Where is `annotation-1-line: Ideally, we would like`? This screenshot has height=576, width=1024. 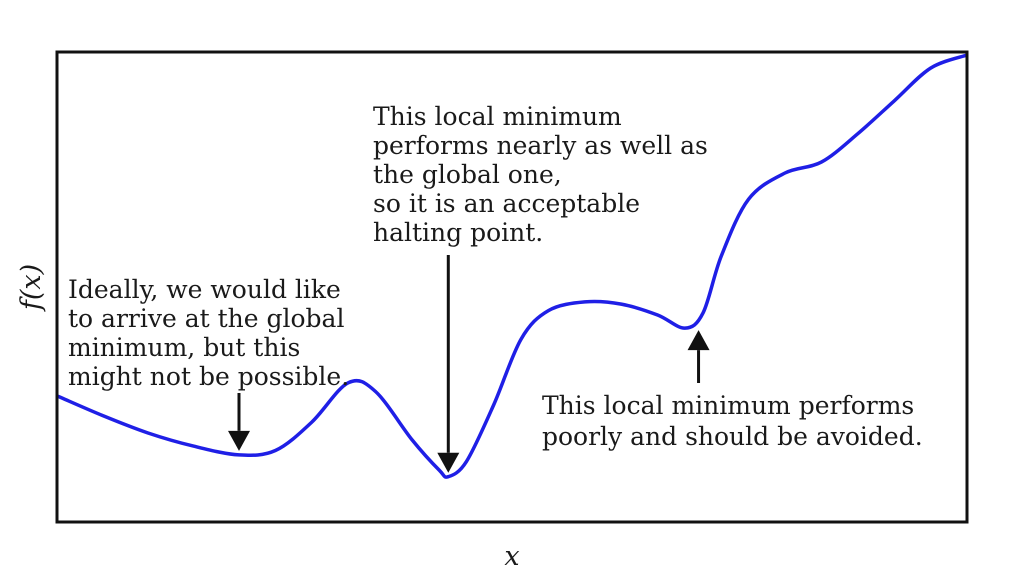
annotation-1-line: Ideally, we would like is located at coordinates (204, 289).